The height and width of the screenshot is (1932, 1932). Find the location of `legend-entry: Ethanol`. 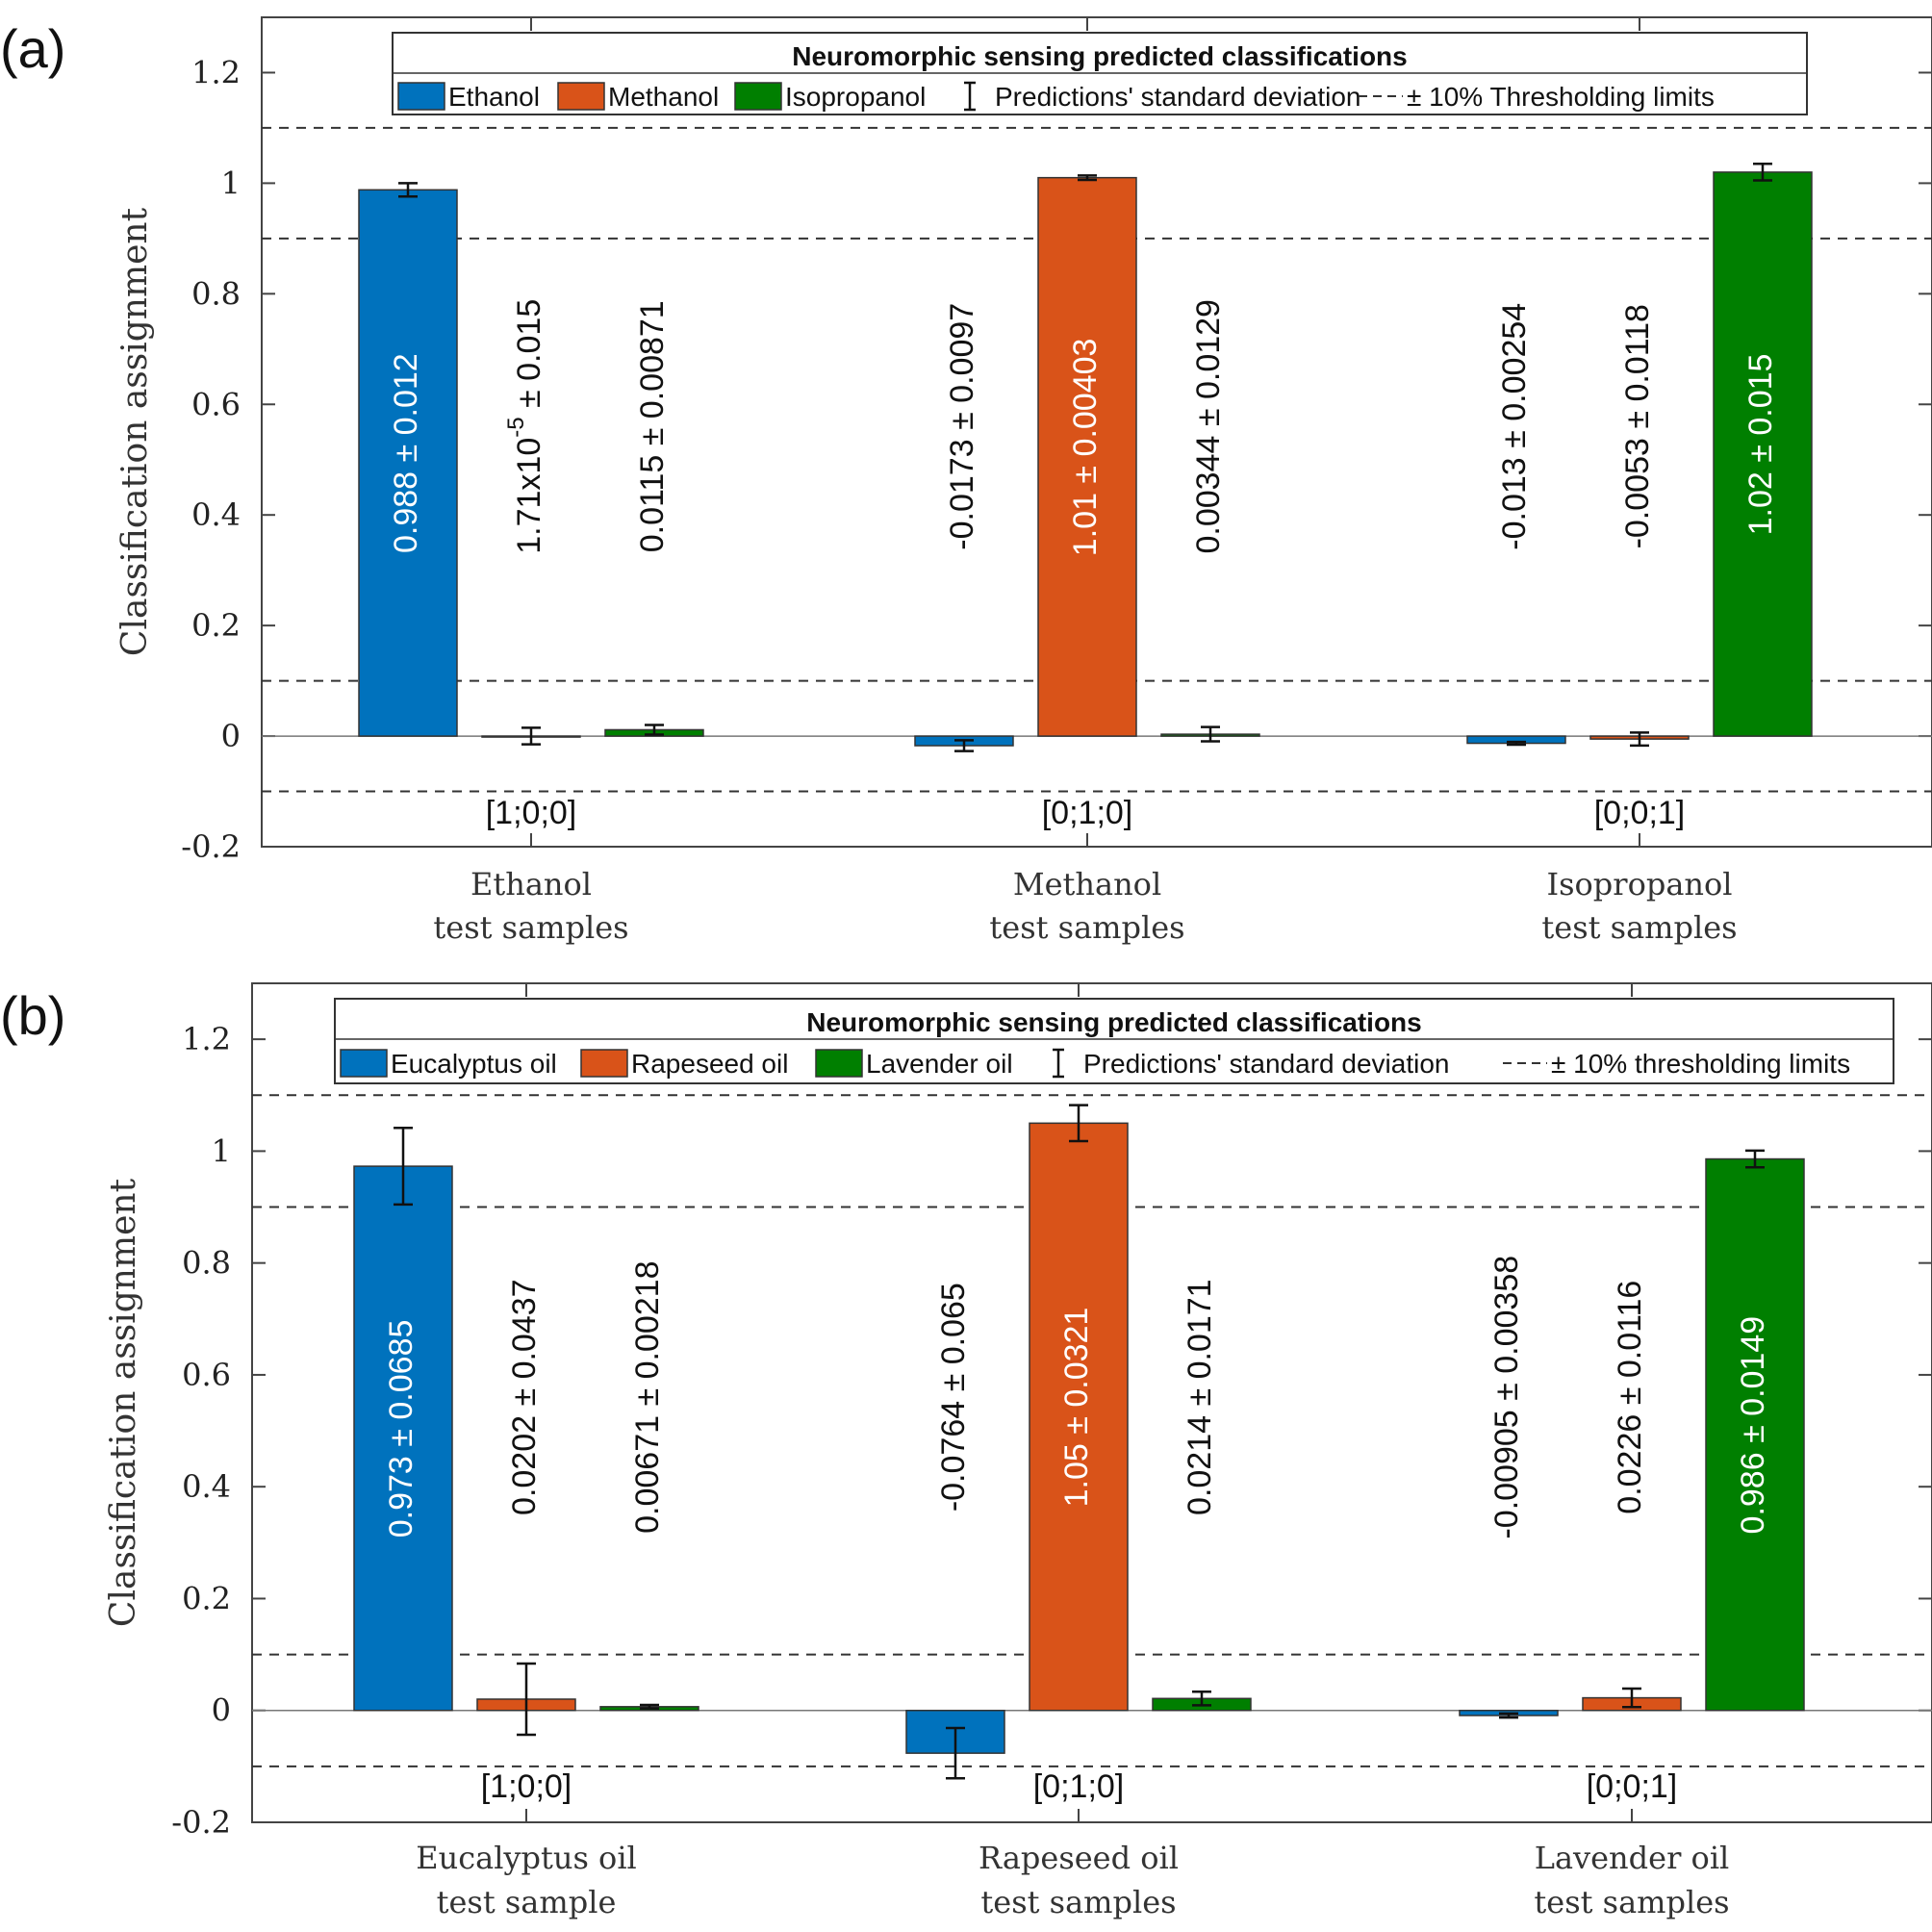

legend-entry: Ethanol is located at coordinates (494, 97).